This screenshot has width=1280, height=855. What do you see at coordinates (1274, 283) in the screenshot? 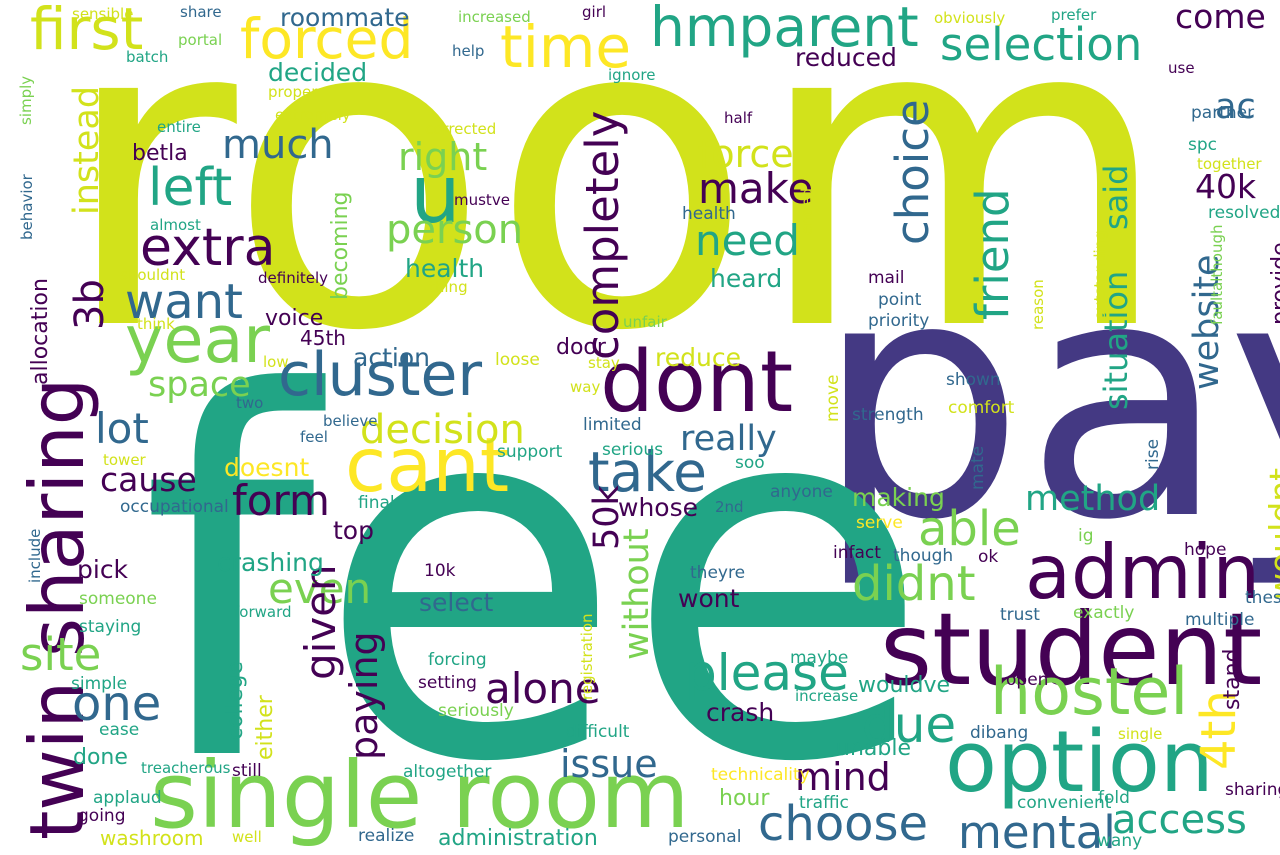
I see `cloud-word: provide` at bounding box center [1274, 283].